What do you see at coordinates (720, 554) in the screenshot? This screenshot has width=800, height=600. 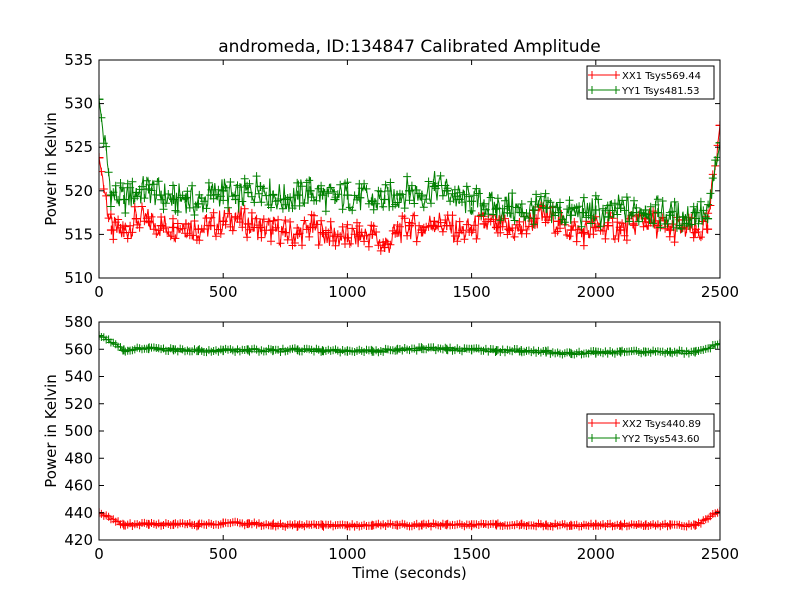 I see `x-tick-label: 2500` at bounding box center [720, 554].